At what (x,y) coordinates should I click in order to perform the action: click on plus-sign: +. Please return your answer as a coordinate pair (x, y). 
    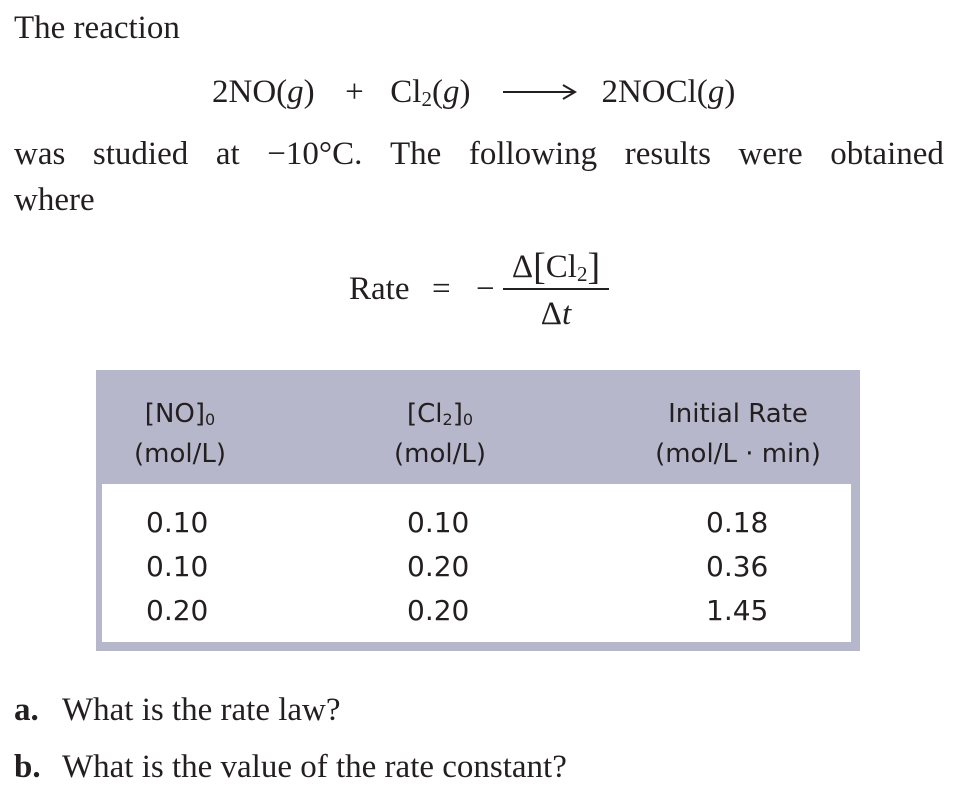
    Looking at the image, I should click on (354, 92).